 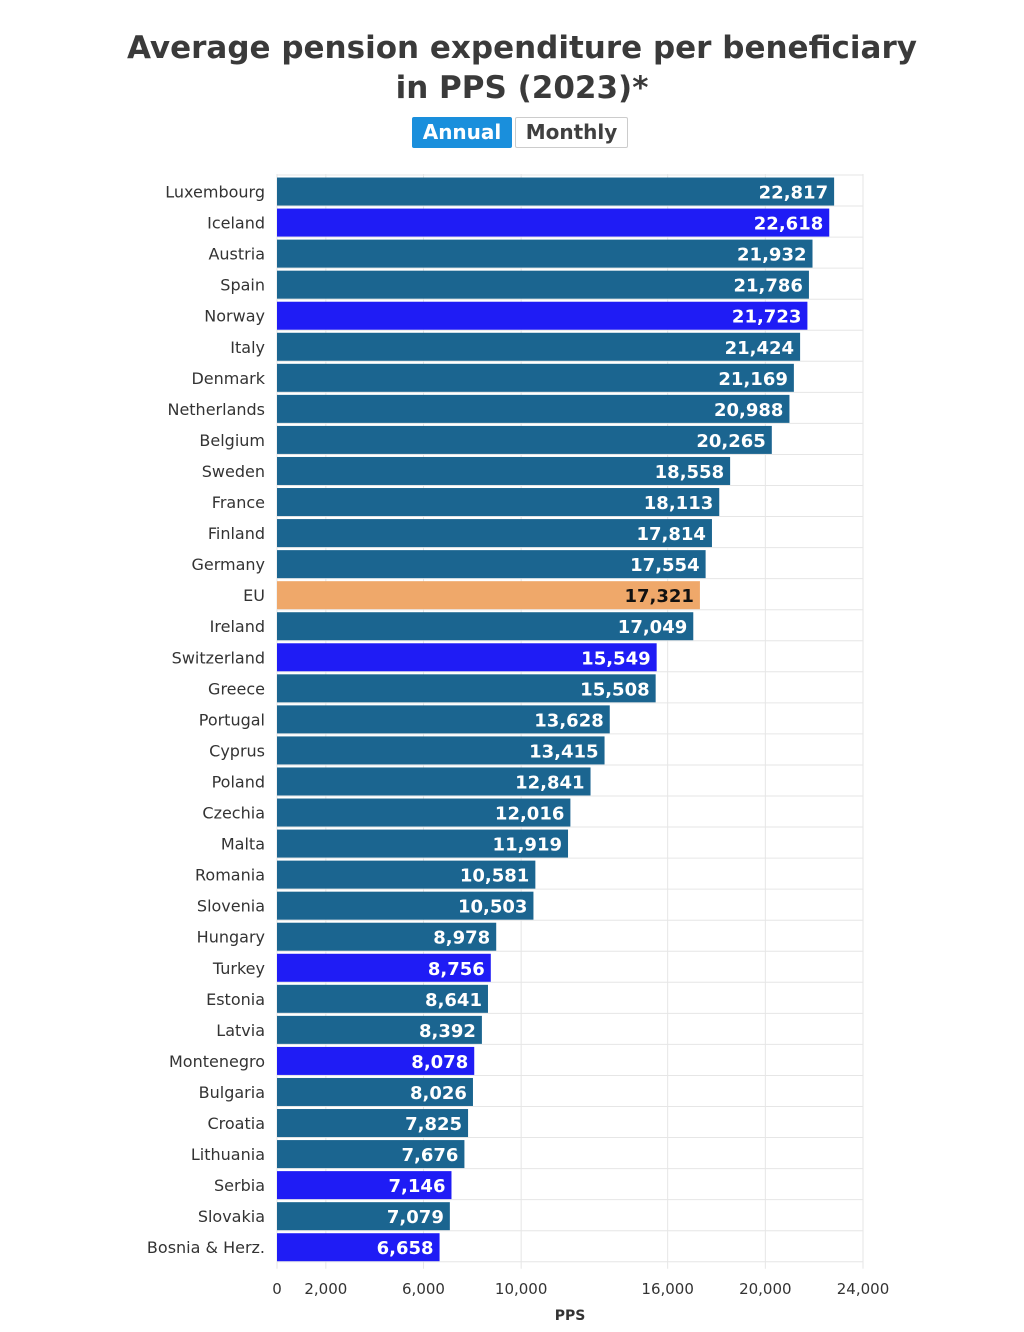 What do you see at coordinates (238, 502) in the screenshot?
I see `category-label: France` at bounding box center [238, 502].